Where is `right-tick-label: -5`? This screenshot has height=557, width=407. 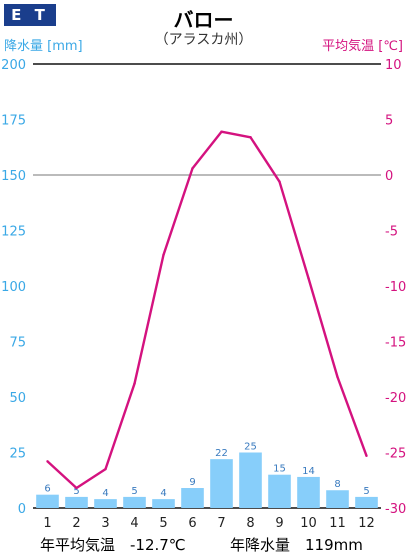 right-tick-label: -5 is located at coordinates (391, 232).